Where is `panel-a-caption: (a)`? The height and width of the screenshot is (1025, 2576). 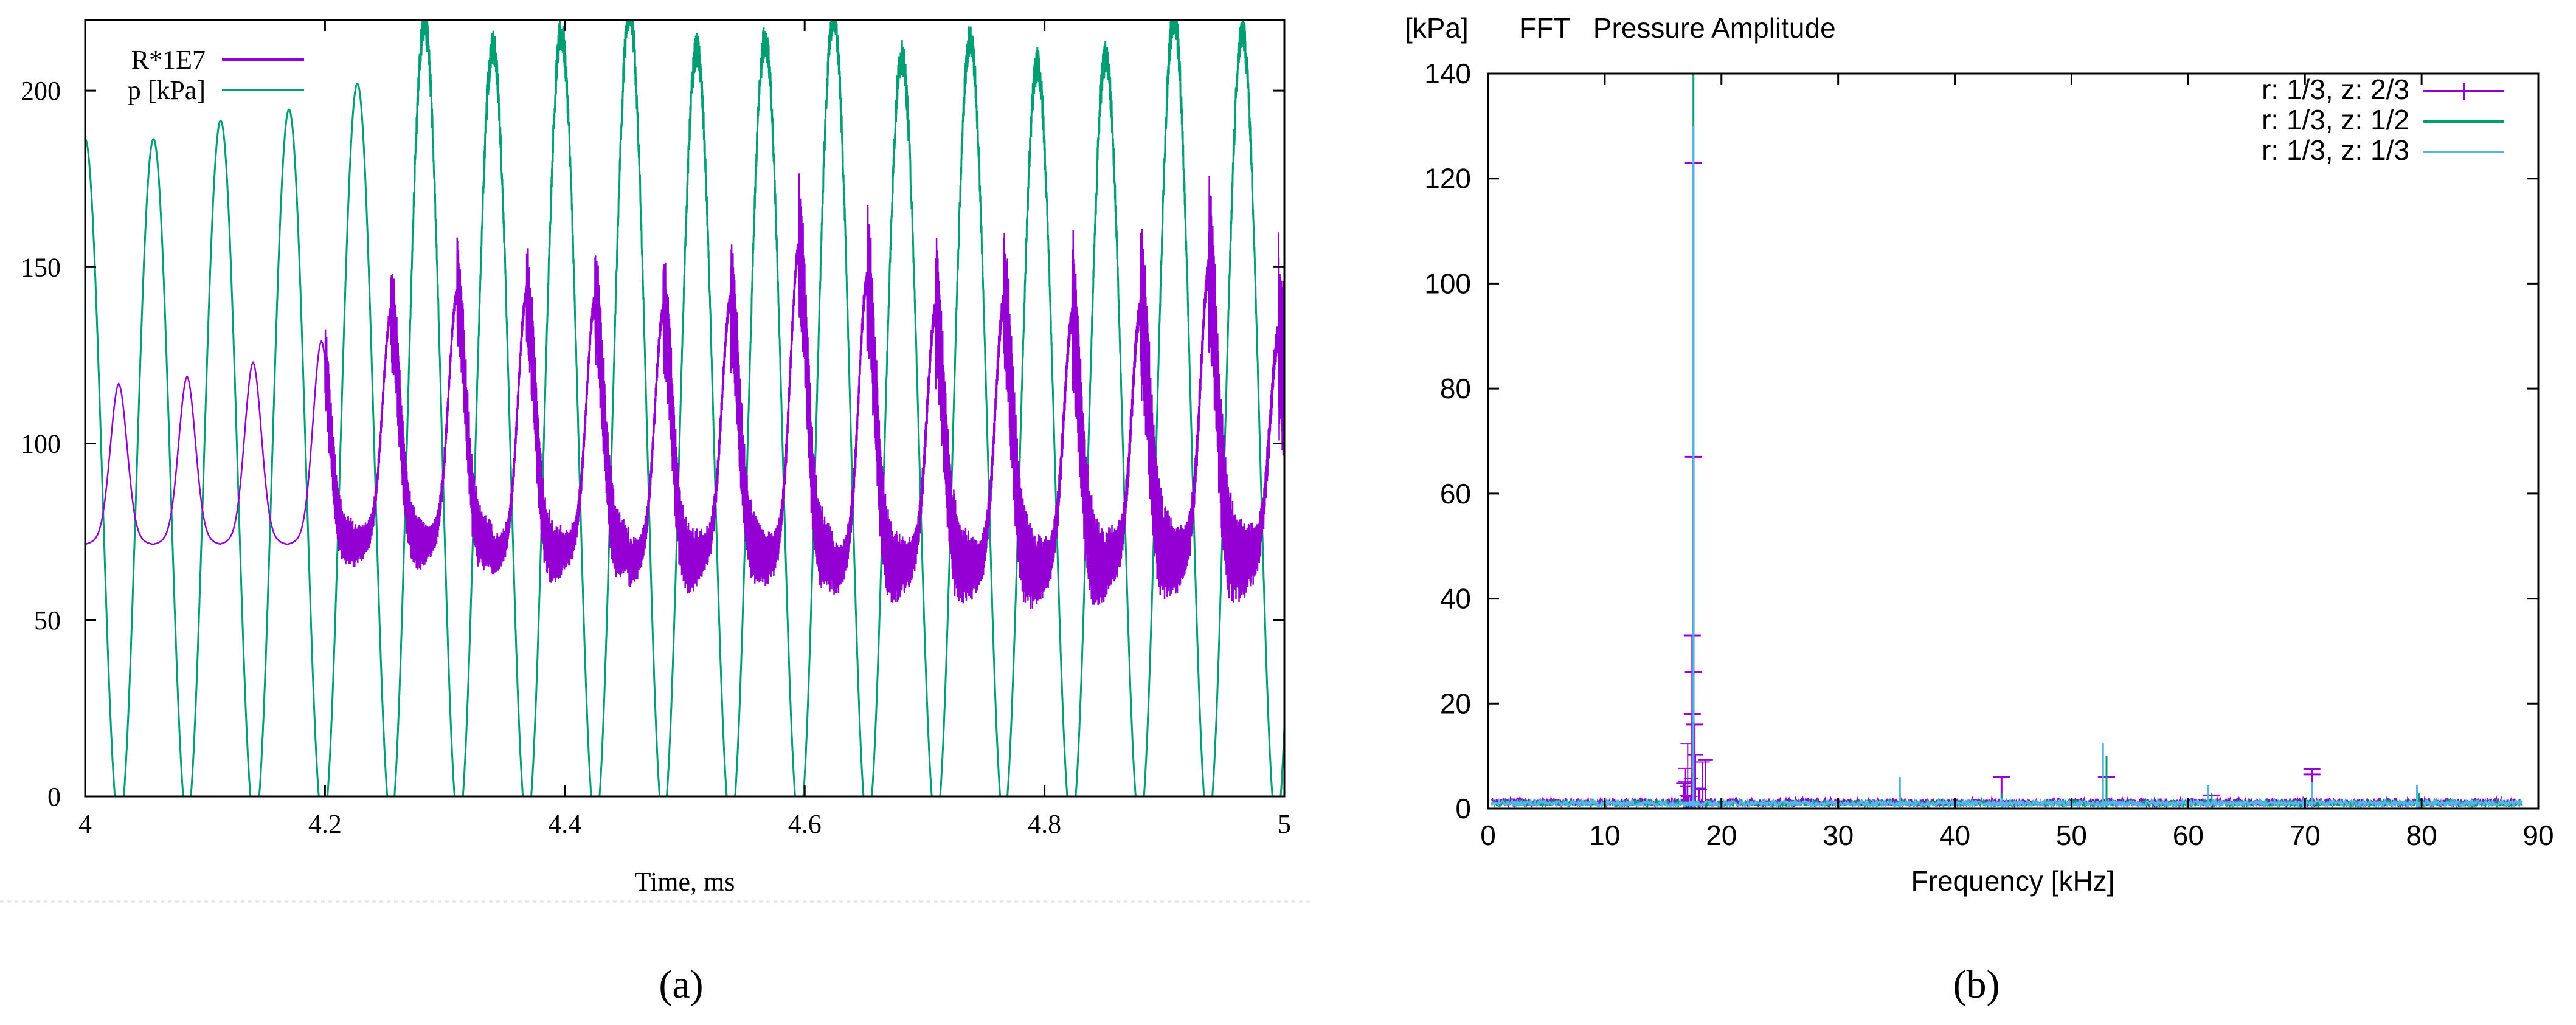 panel-a-caption: (a) is located at coordinates (681, 984).